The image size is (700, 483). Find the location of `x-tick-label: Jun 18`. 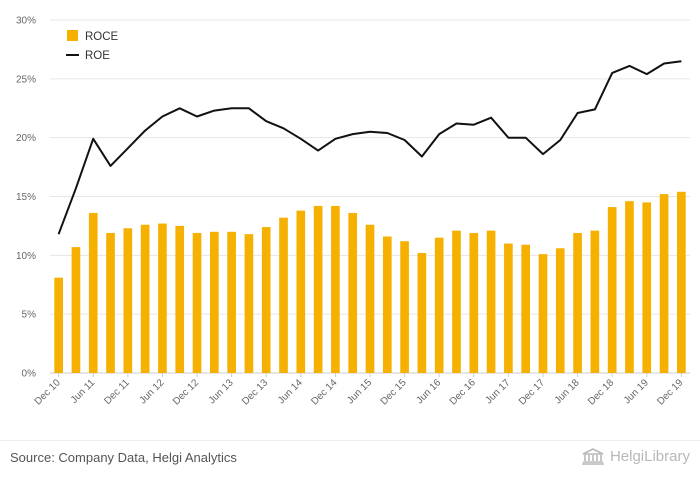

x-tick-label: Jun 18 is located at coordinates (567, 391).